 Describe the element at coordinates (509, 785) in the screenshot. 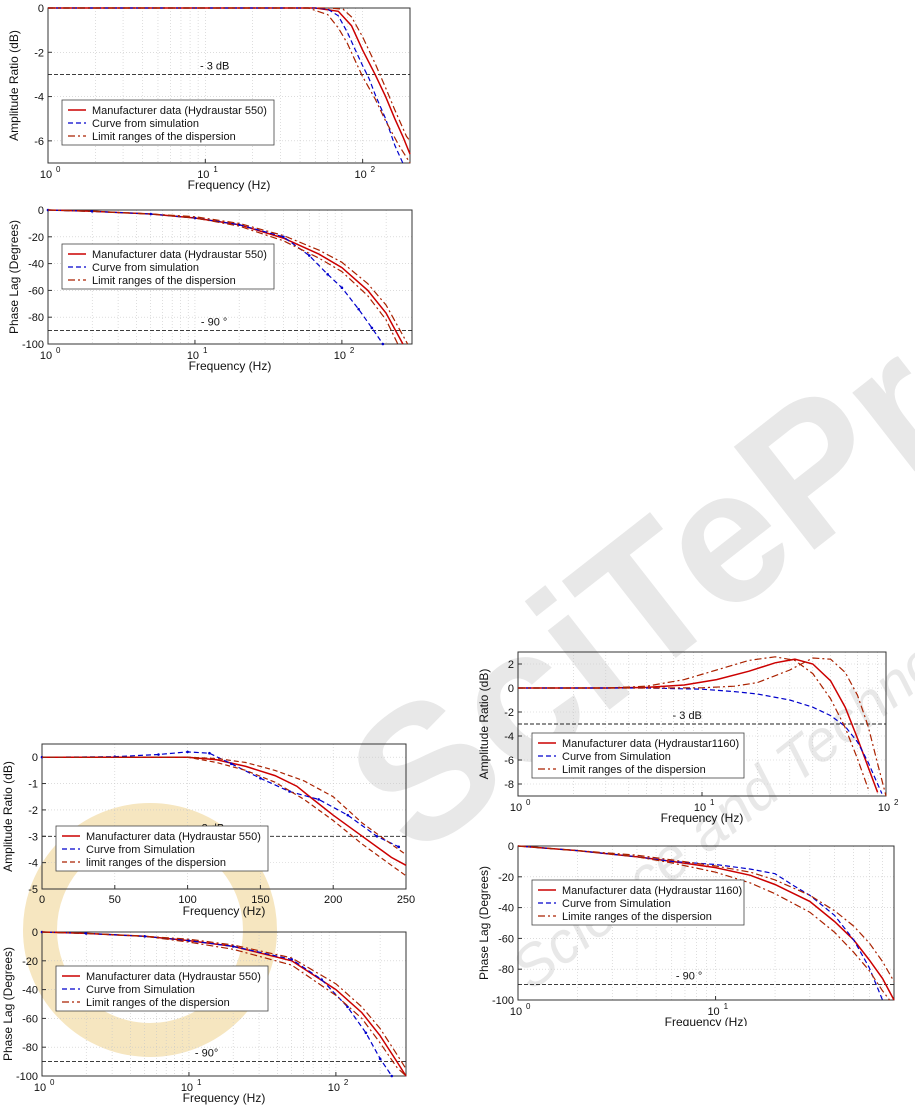

I see `y-tick-label: -8` at that location.